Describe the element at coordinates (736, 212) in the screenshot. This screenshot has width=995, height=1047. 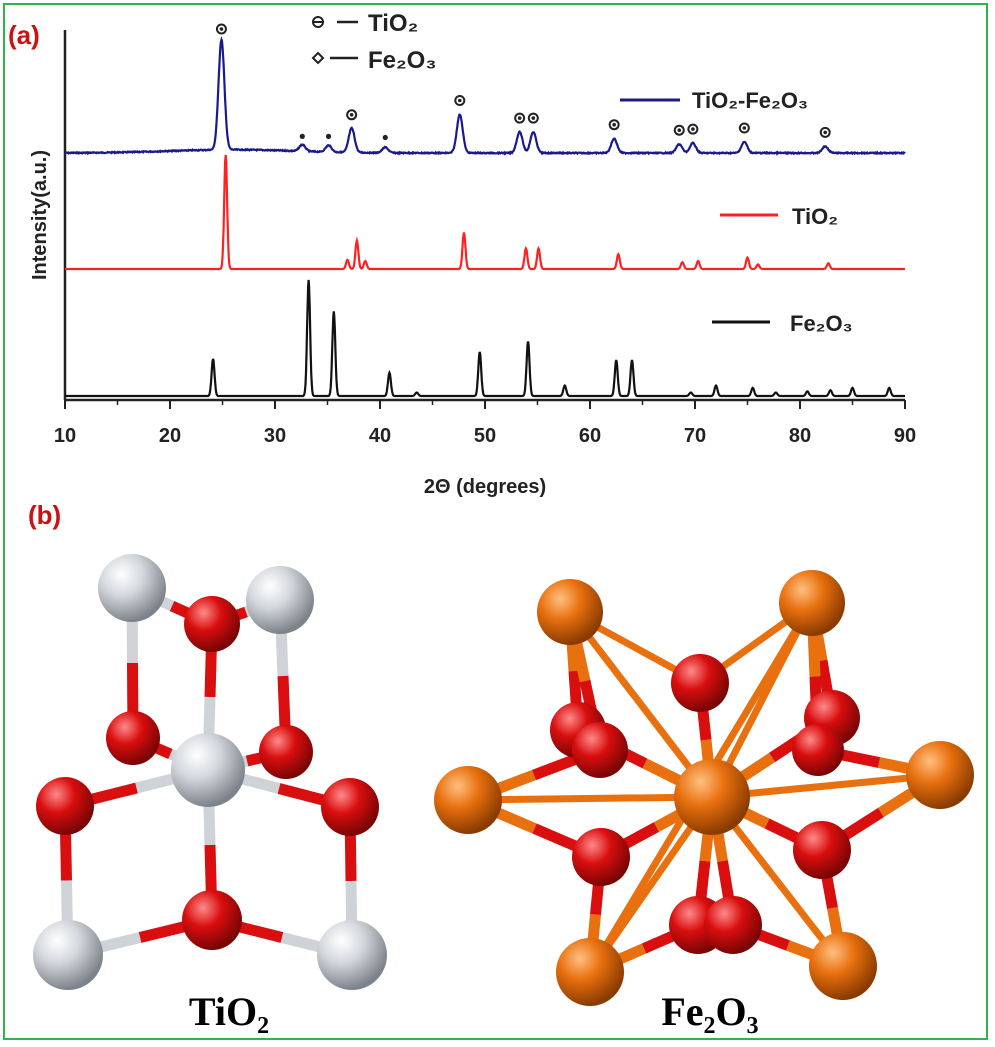
I see `series-legend: TiO₂-Fe₂O₃ TiO₂ Fe₂O₃` at that location.